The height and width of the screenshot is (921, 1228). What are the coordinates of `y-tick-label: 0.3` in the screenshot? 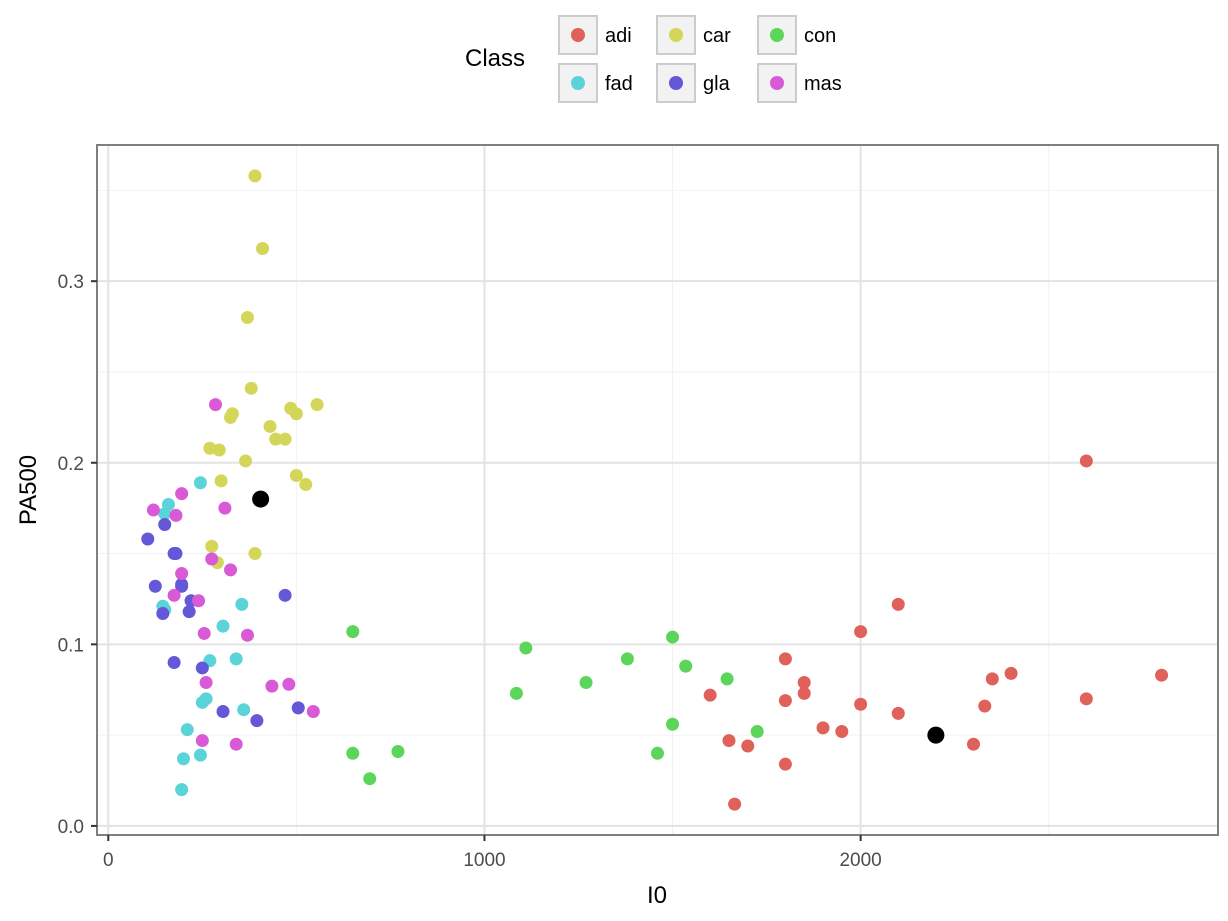 It's located at (71, 282).